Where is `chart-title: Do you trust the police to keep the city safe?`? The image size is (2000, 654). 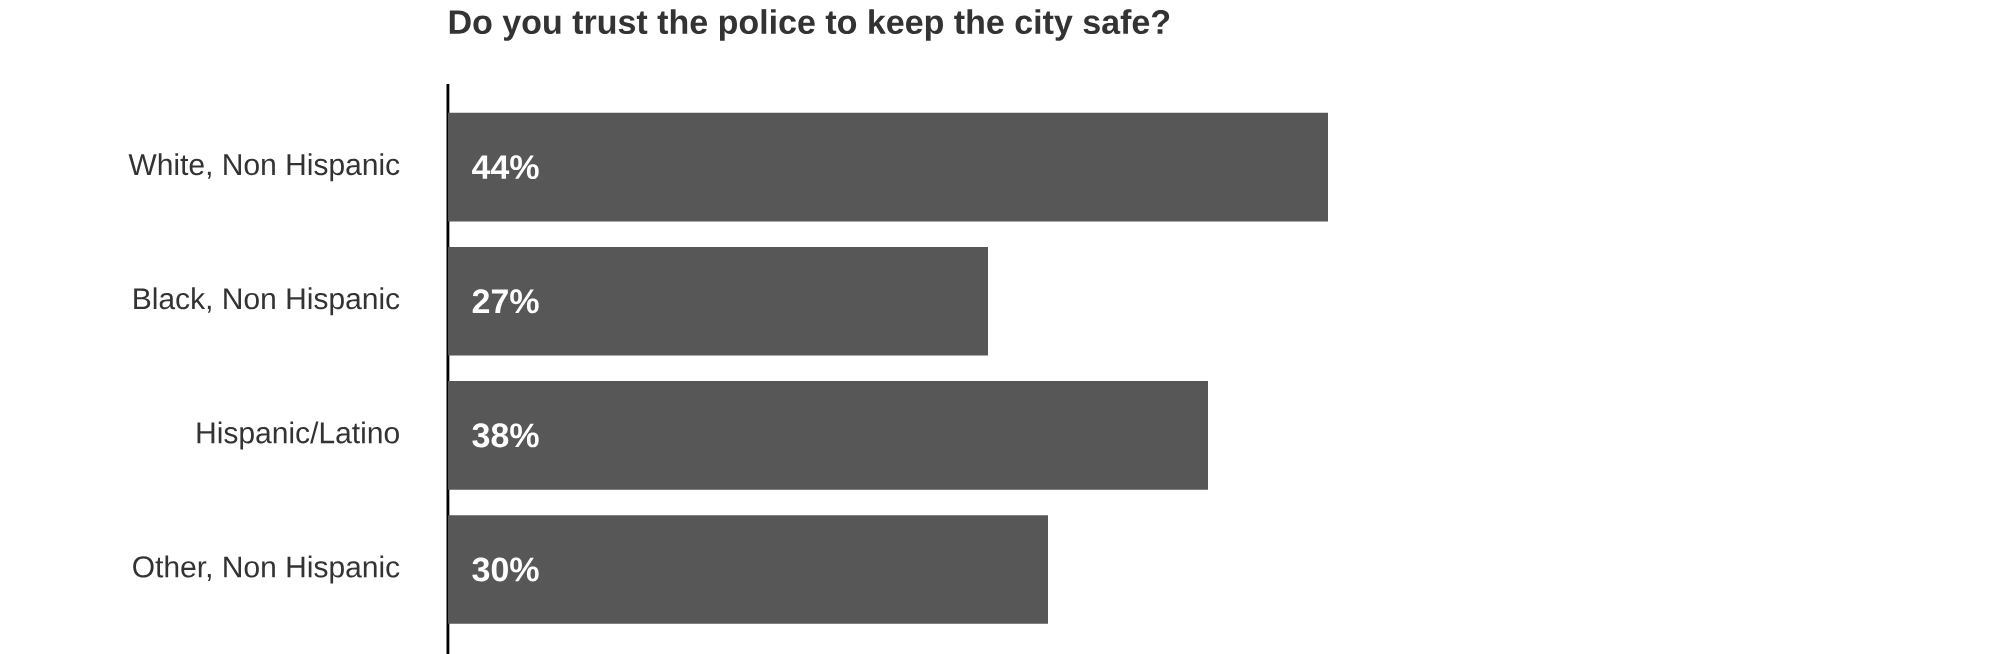
chart-title: Do you trust the police to keep the city safe? is located at coordinates (809, 25).